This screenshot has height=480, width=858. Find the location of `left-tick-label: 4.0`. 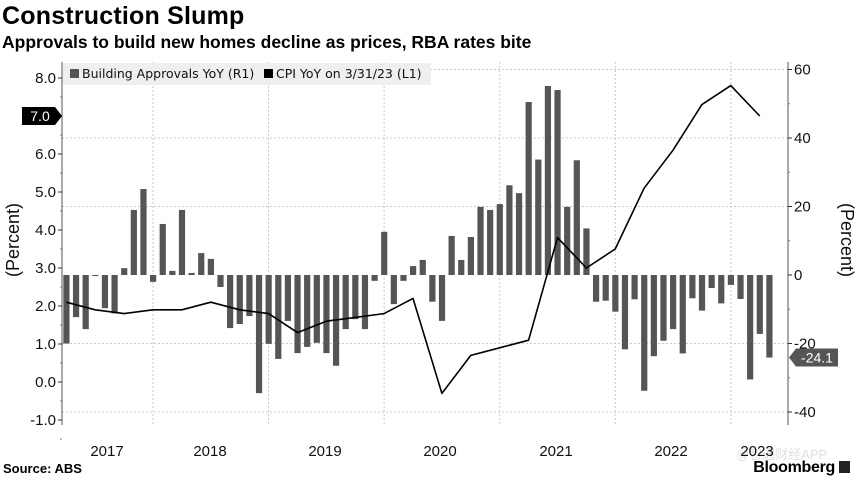

left-tick-label: 4.0 is located at coordinates (45, 230).